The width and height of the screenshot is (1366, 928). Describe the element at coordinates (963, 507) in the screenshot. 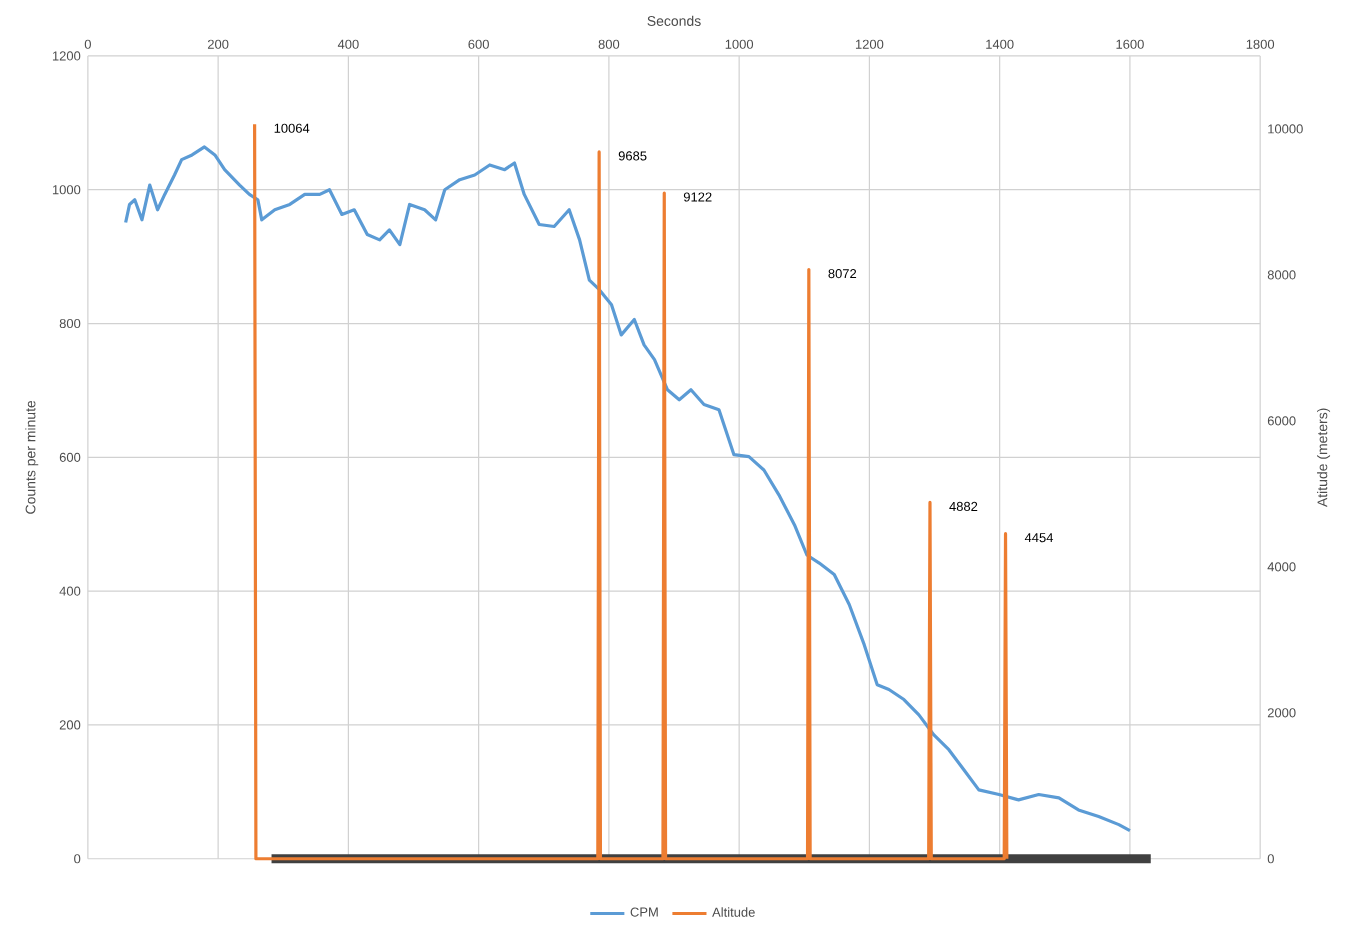

I see `data-label: 4882` at that location.